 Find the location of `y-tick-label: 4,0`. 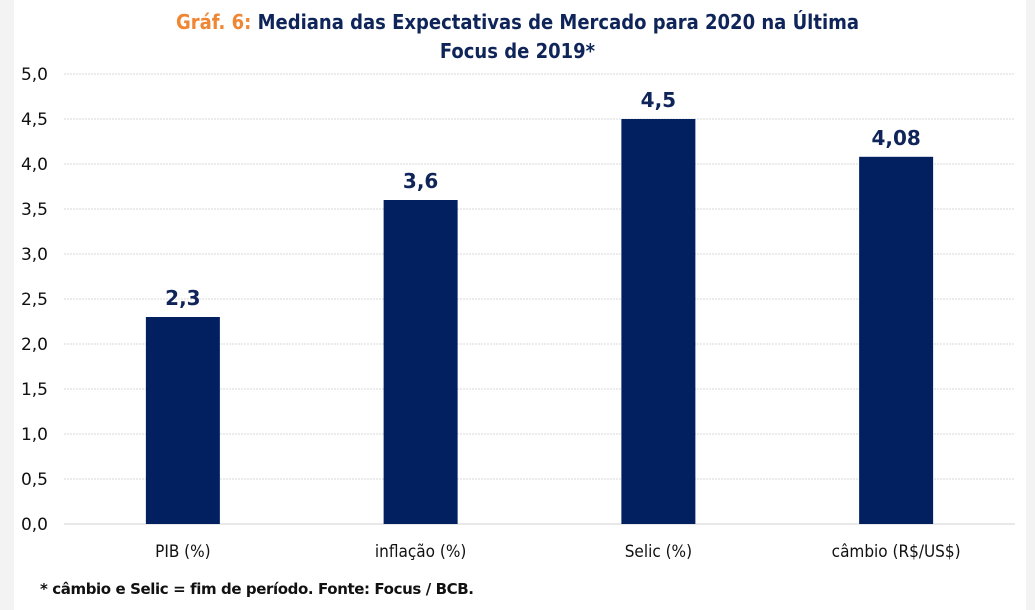

y-tick-label: 4,0 is located at coordinates (34, 165).